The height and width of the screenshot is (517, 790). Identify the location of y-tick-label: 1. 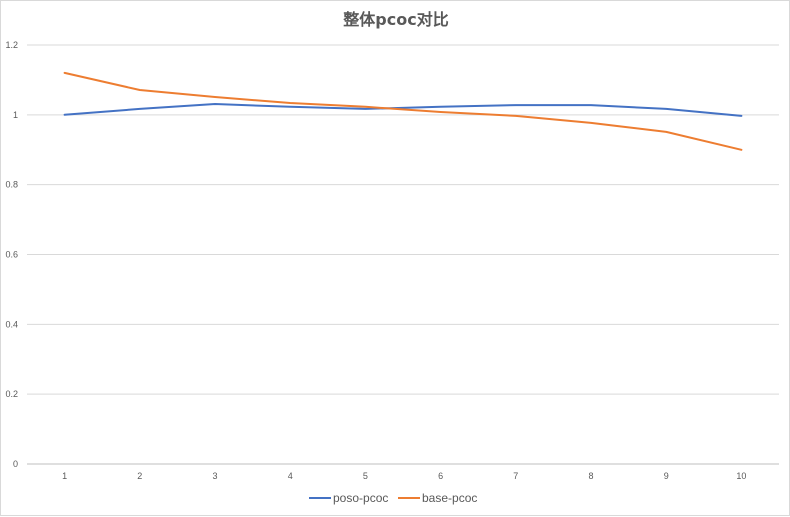
(15, 115).